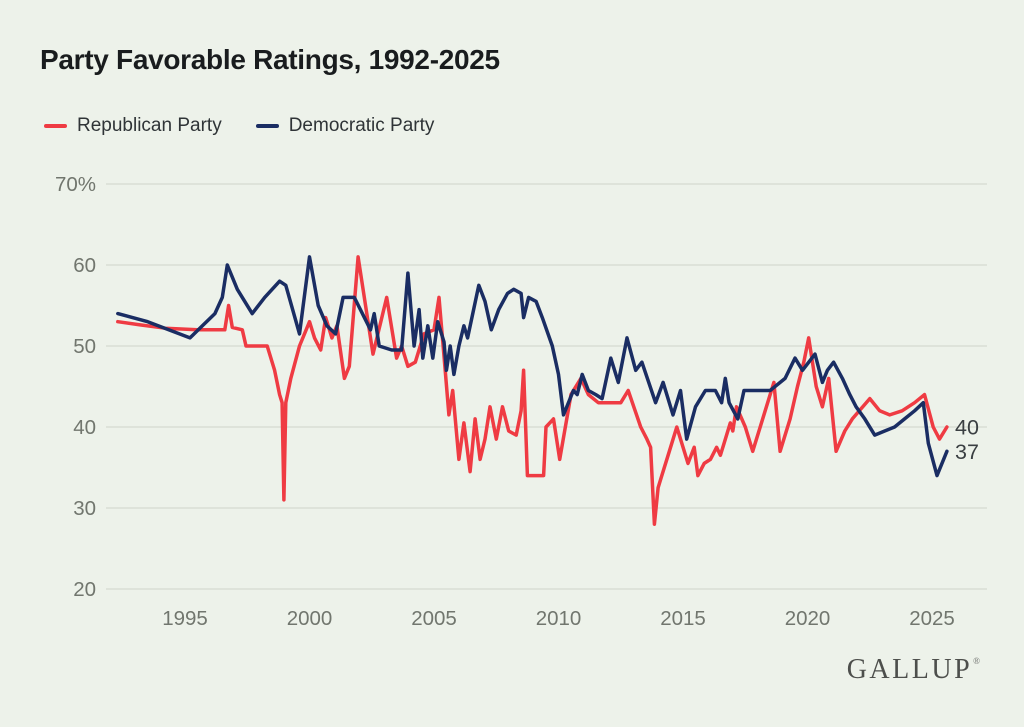 The height and width of the screenshot is (727, 1024). I want to click on x-tick-label-2015: 2015, so click(683, 618).